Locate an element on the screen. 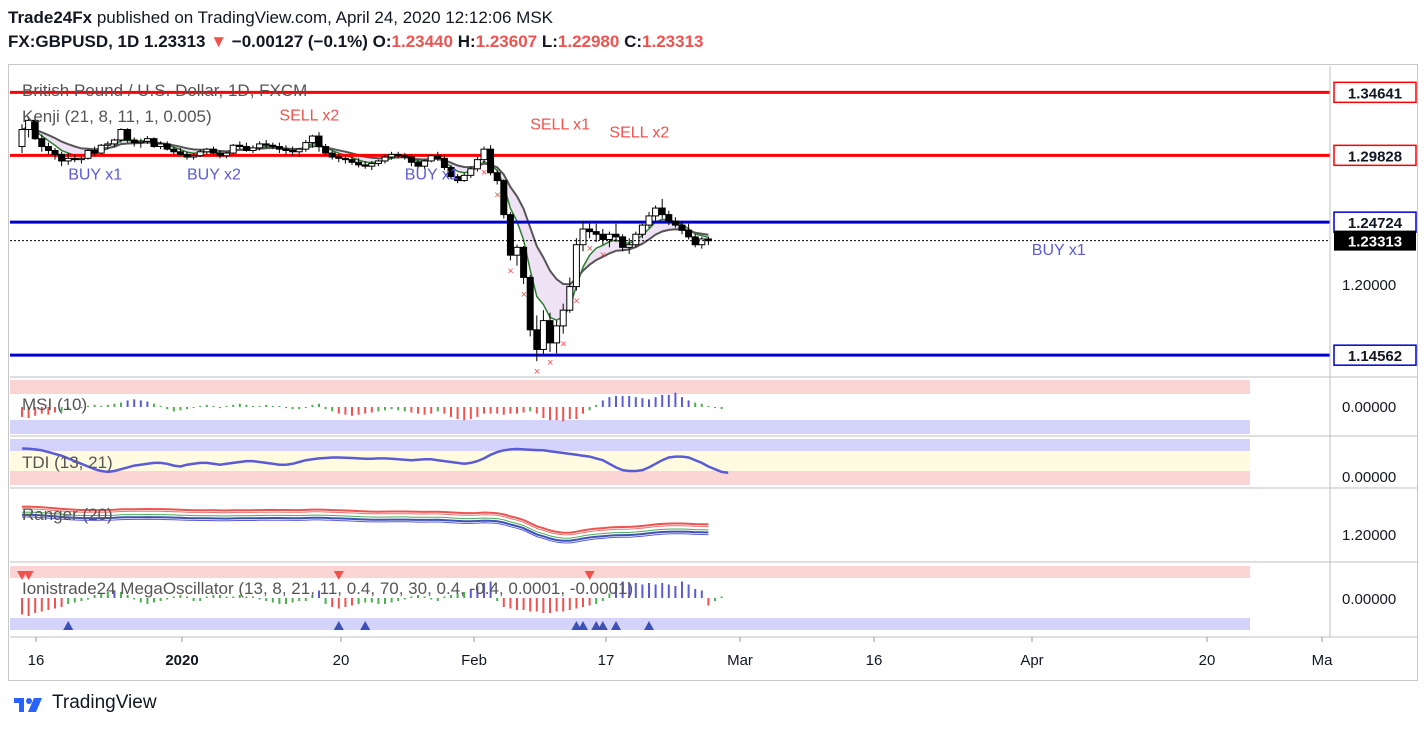 The image size is (1427, 733). last-price-label: 1.23313 is located at coordinates (1375, 242).